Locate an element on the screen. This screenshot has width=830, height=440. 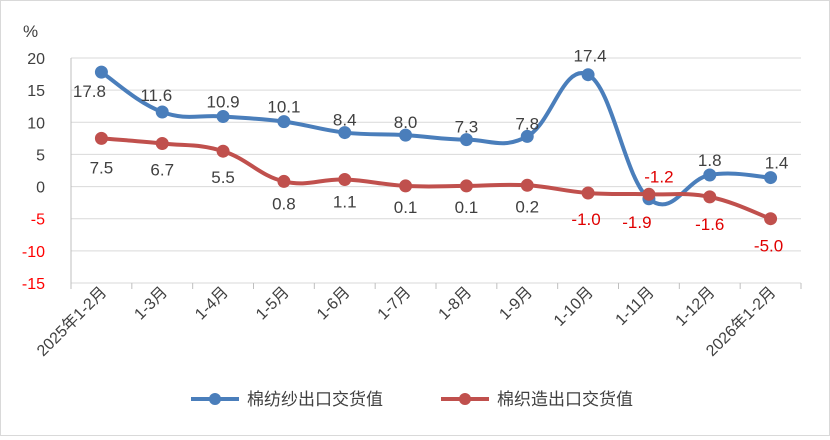
y-tick-label: 10 is located at coordinates (36, 123).